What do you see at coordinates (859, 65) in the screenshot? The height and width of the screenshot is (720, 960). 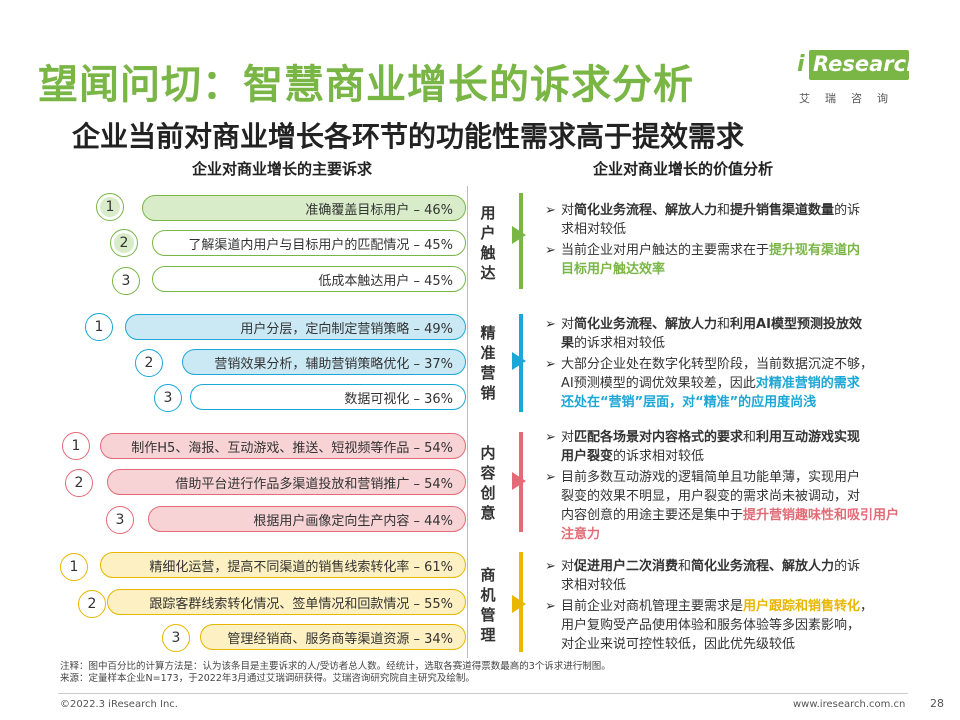 I see `logo-badge` at bounding box center [859, 65].